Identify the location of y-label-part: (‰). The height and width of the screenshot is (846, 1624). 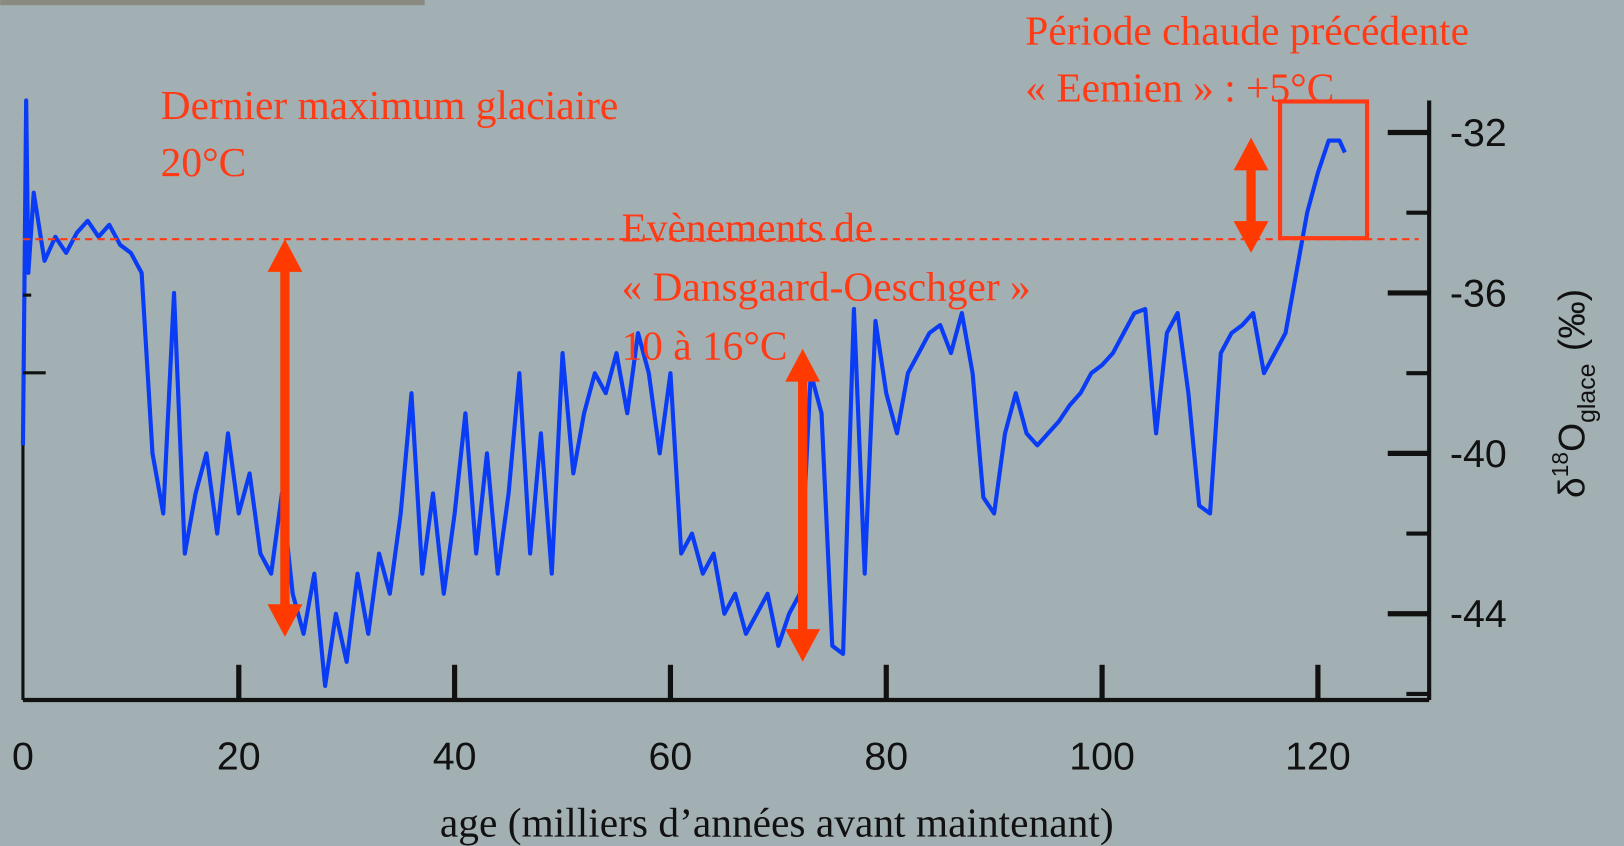
(1571, 320).